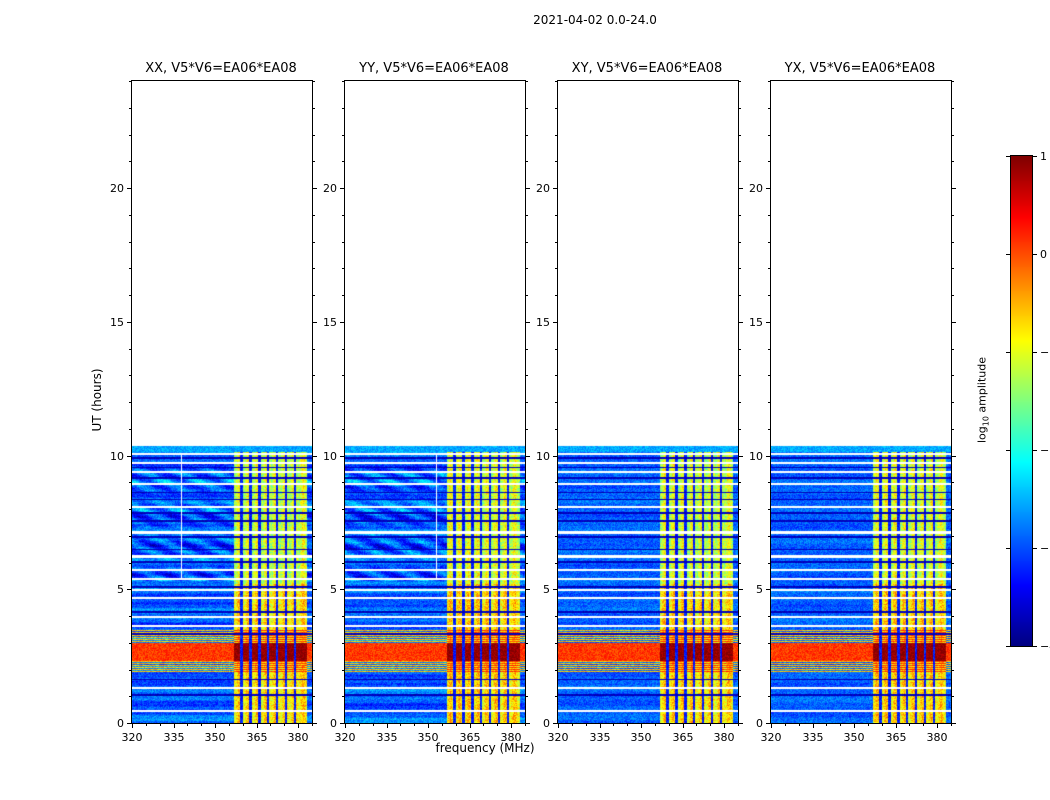 The image size is (1050, 800). What do you see at coordinates (1021, 401) in the screenshot?
I see `colorbar` at bounding box center [1021, 401].